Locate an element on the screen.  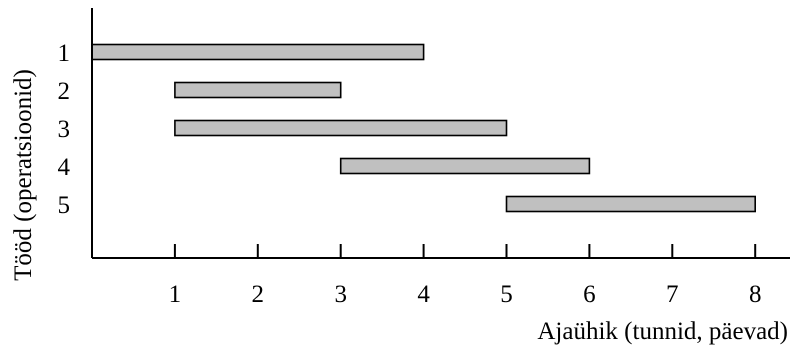
x-ticks-layer: 1 2 3 4 5 6 7 8 is located at coordinates (465, 276).